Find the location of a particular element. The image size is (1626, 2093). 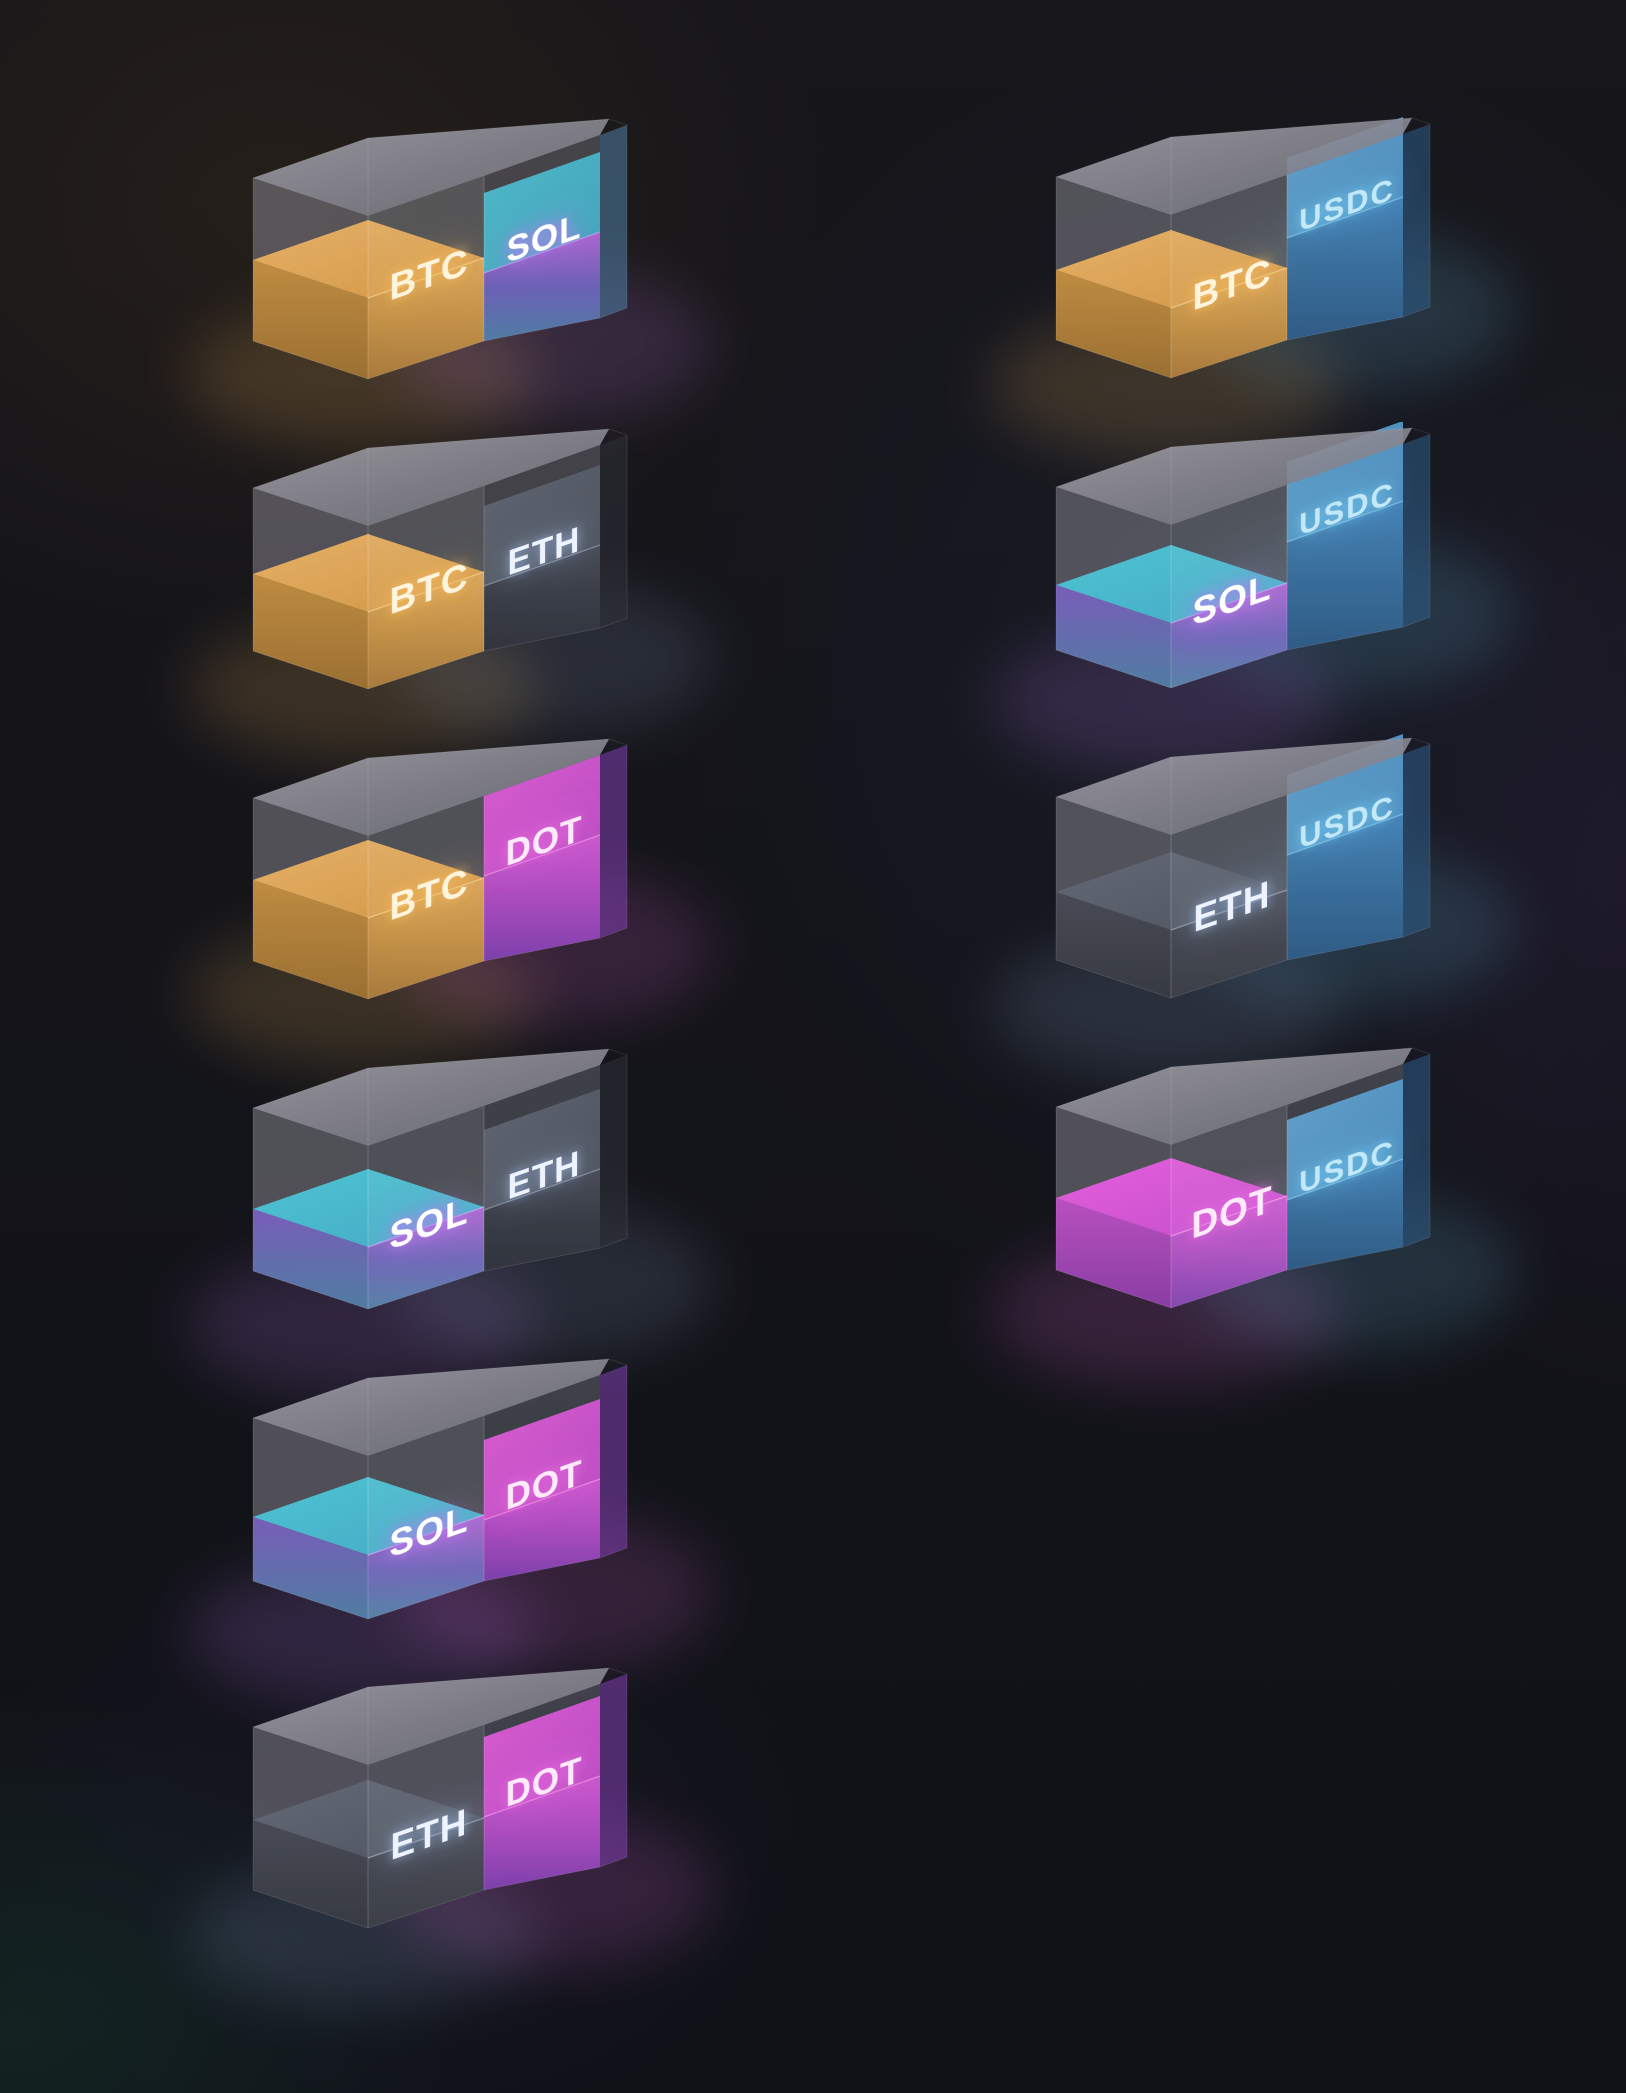

pair-box-sol-eth: SOL ETH is located at coordinates (450, 1209).